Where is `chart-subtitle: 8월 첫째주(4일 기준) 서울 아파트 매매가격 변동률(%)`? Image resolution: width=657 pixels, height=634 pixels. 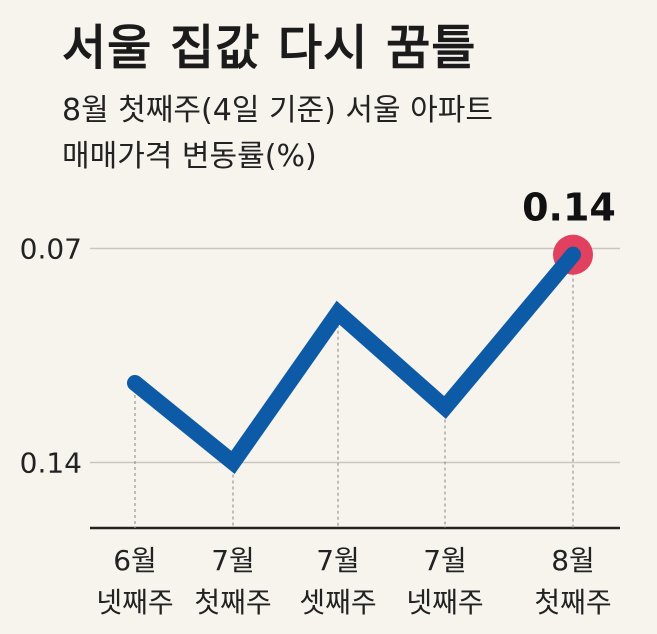 chart-subtitle: 8월 첫째주(4일 기준) 서울 아파트 매매가격 변동률(%) is located at coordinates (277, 133).